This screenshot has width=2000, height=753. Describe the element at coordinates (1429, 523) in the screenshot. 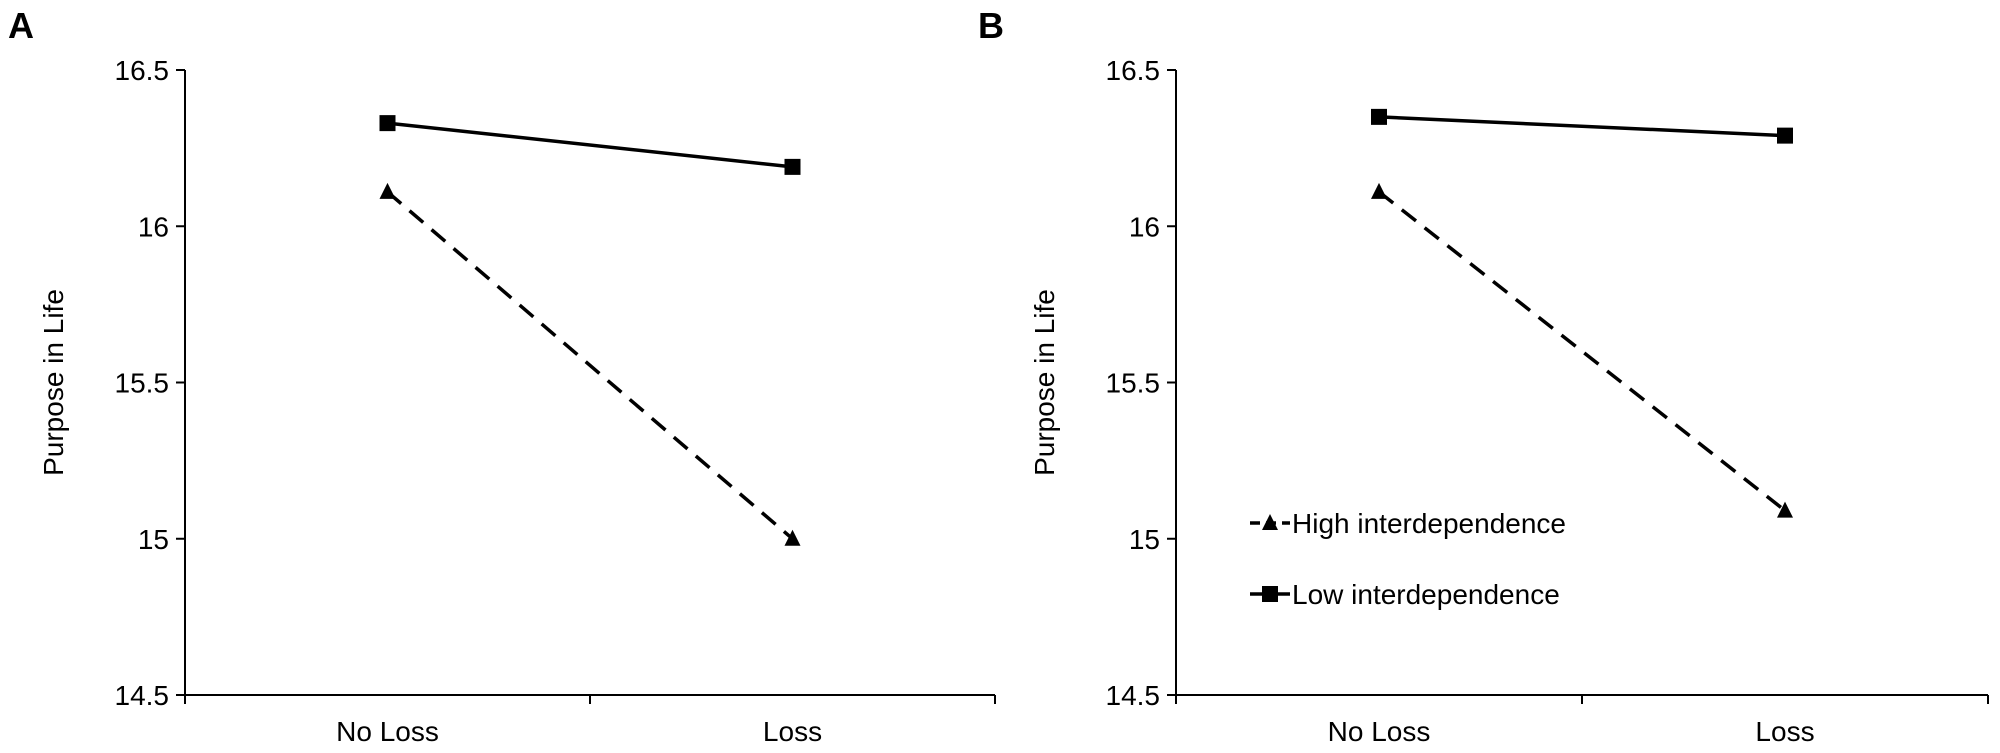

I see `legend-label: High interdependence` at that location.